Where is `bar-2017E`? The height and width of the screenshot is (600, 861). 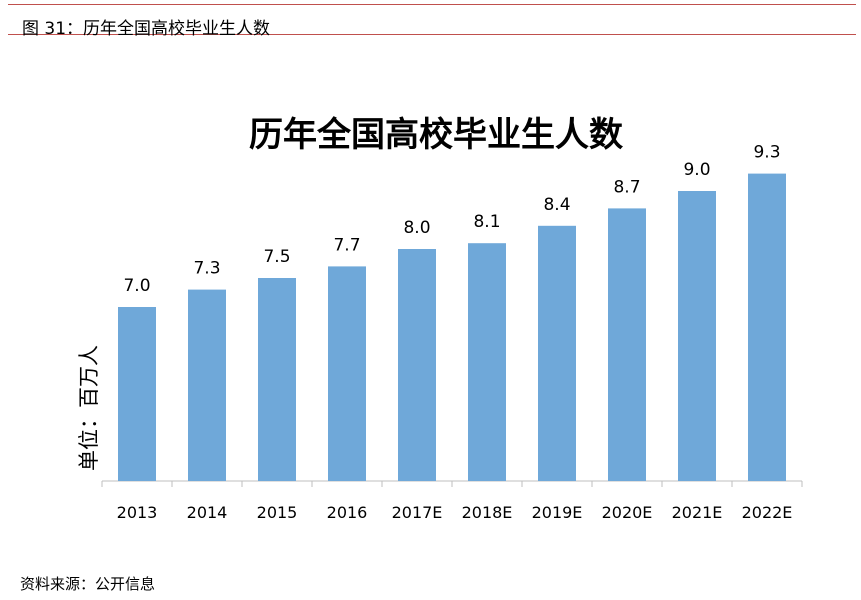
bar-2017E is located at coordinates (417, 365).